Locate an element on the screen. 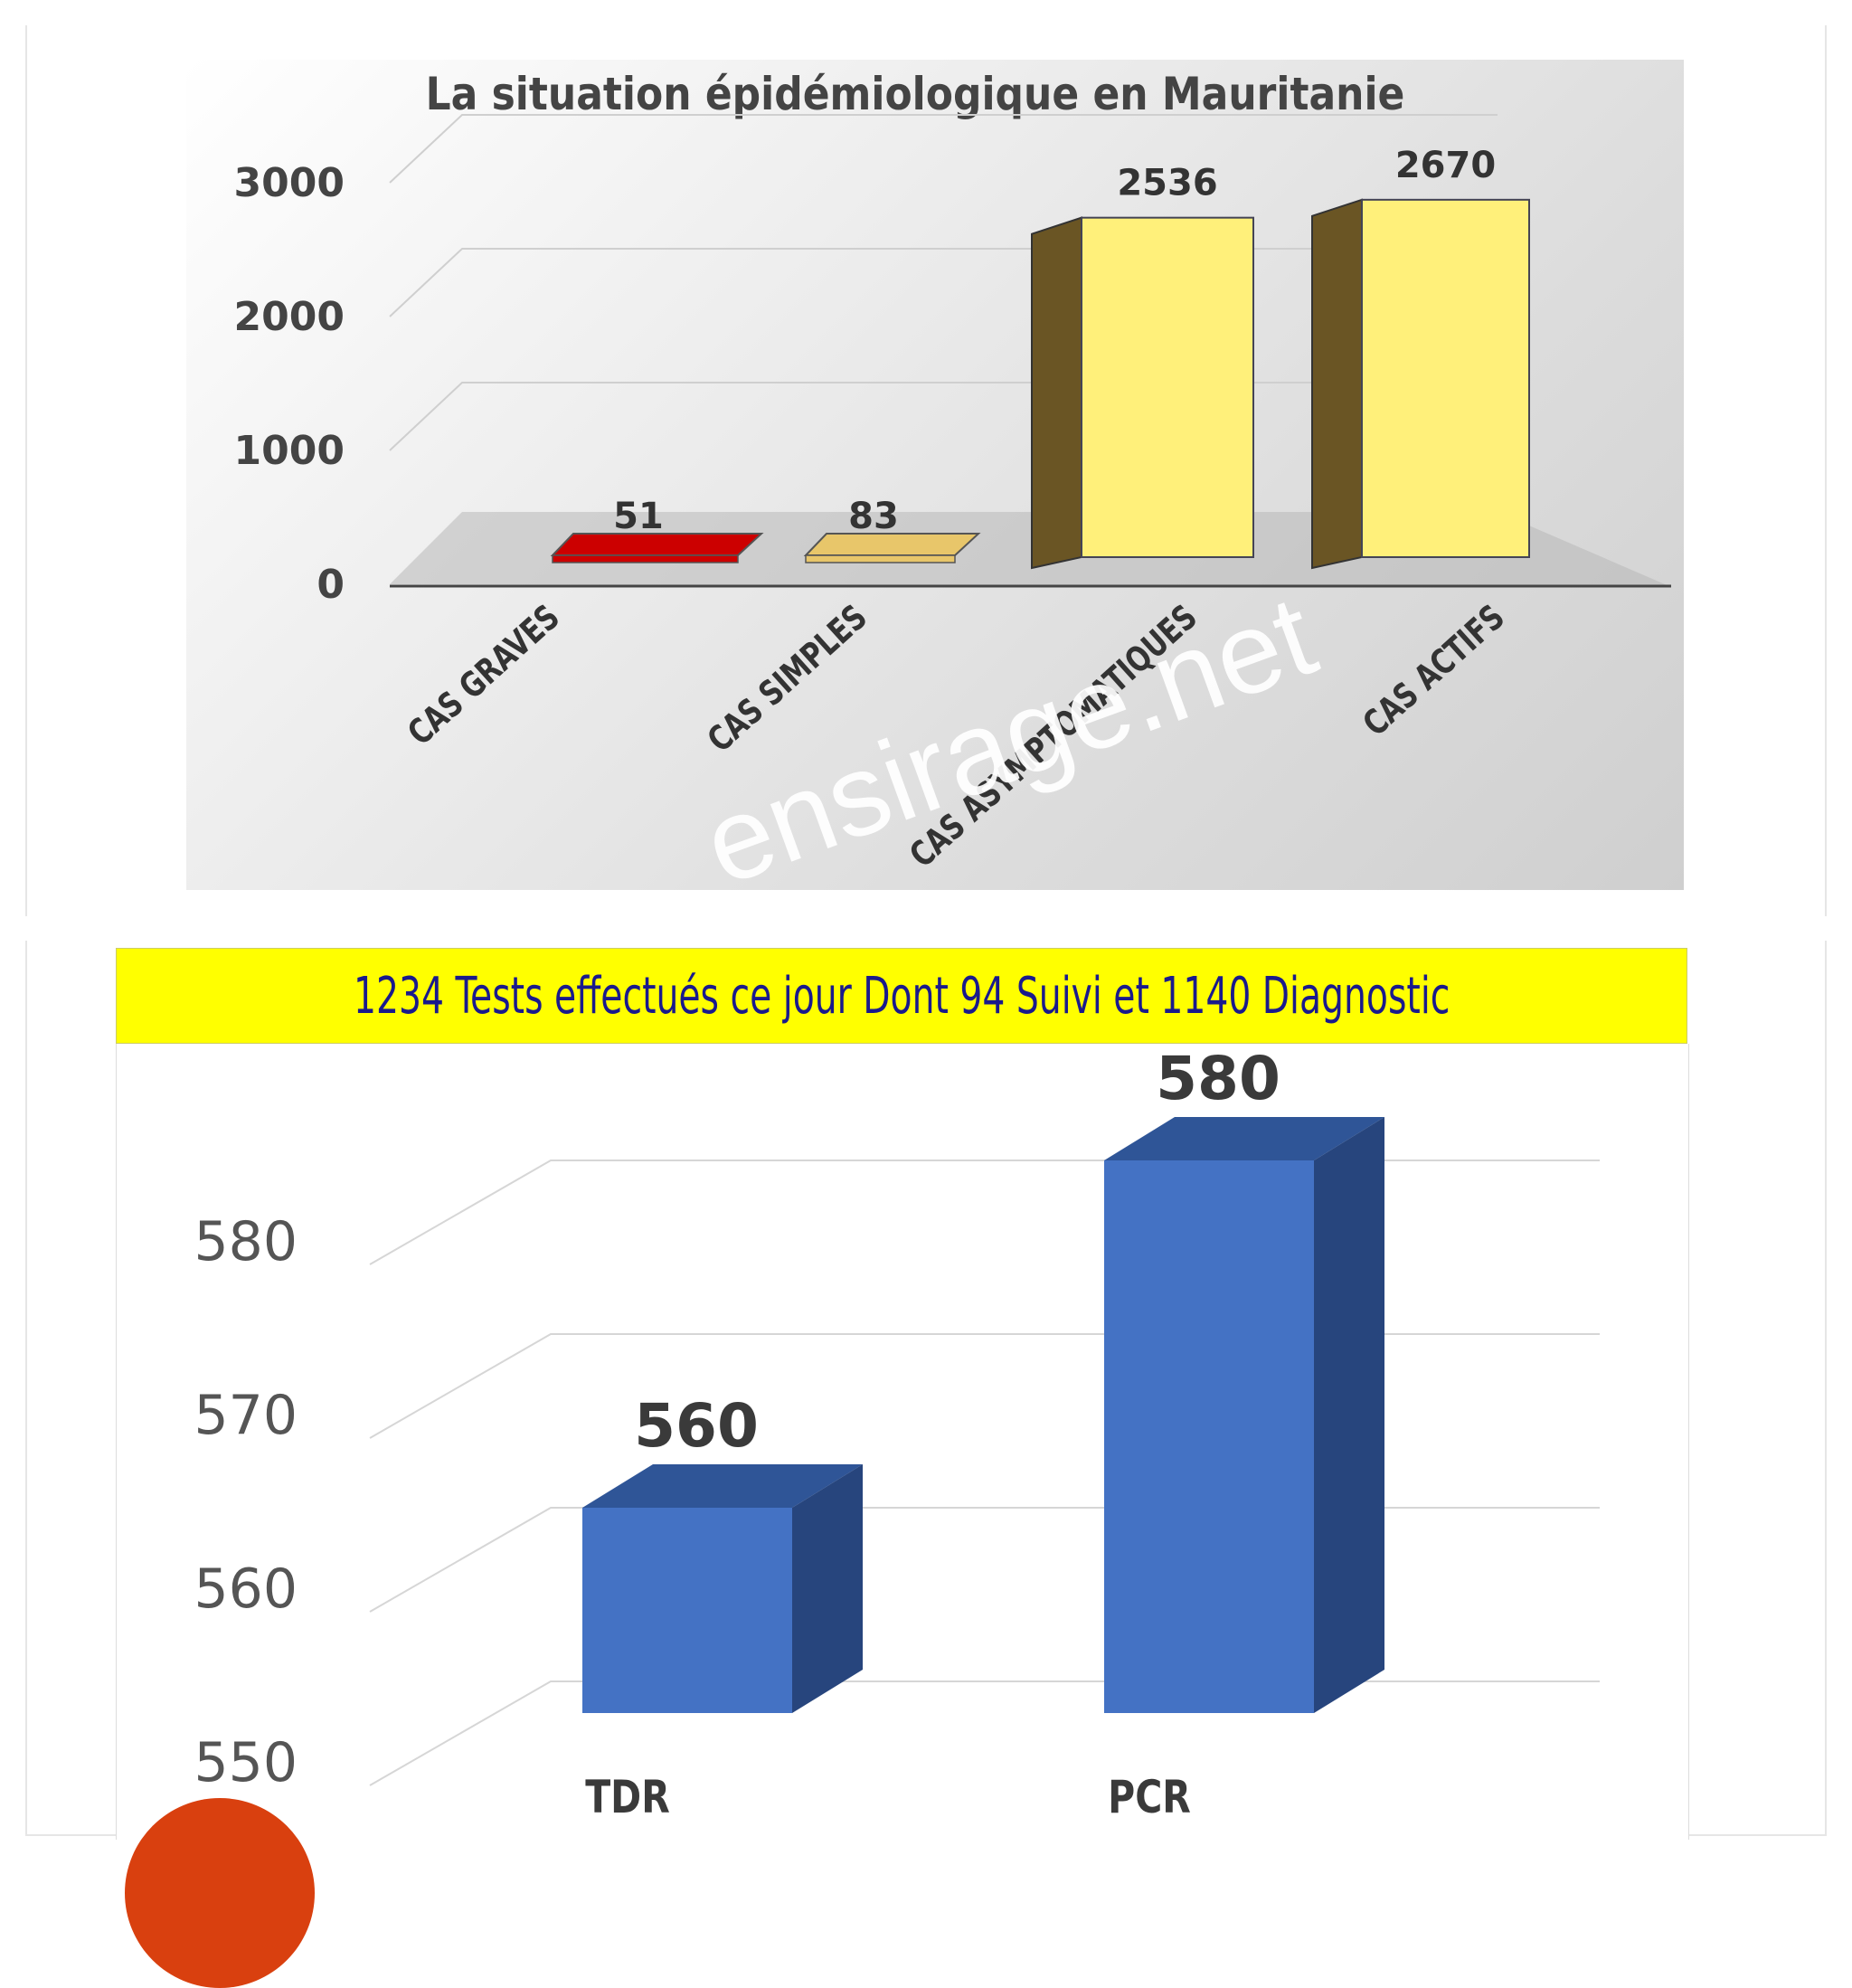  y-tick-label: 3000 is located at coordinates (290, 183).